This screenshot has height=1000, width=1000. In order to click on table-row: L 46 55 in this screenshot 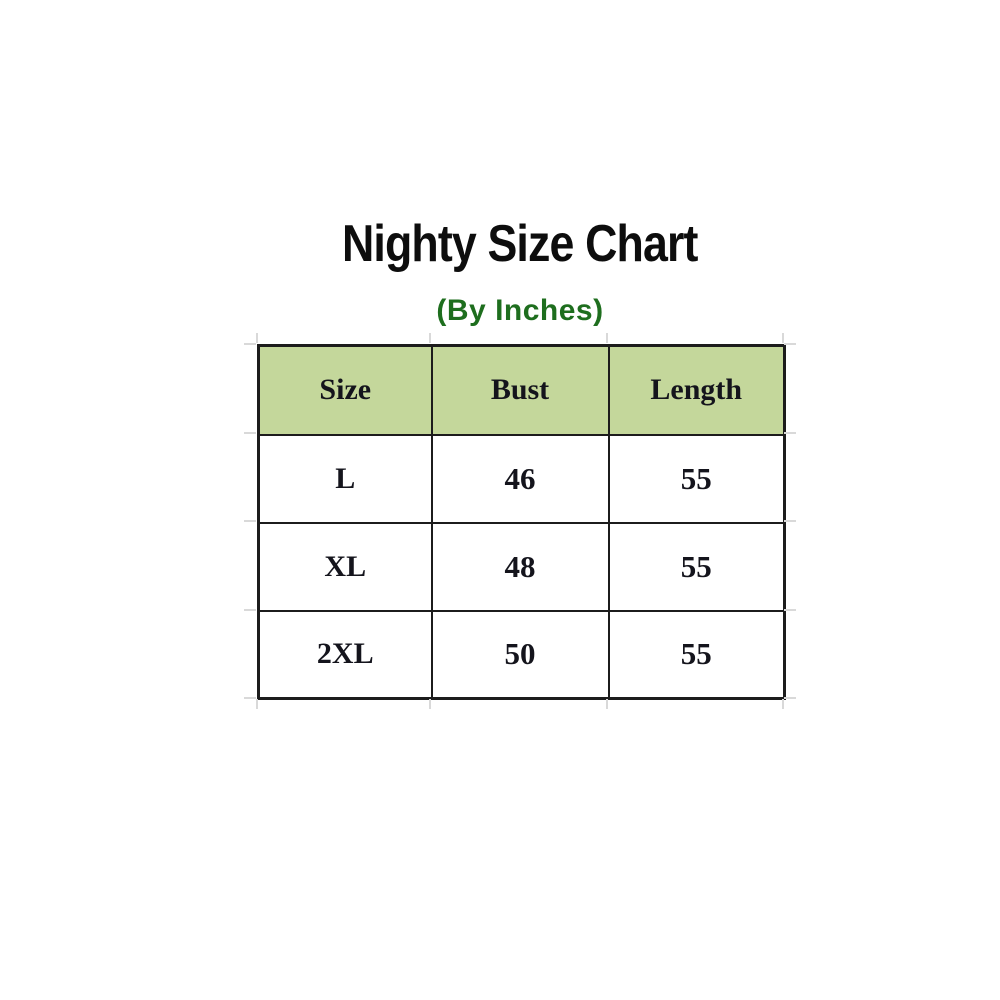, I will do `click(521, 478)`.